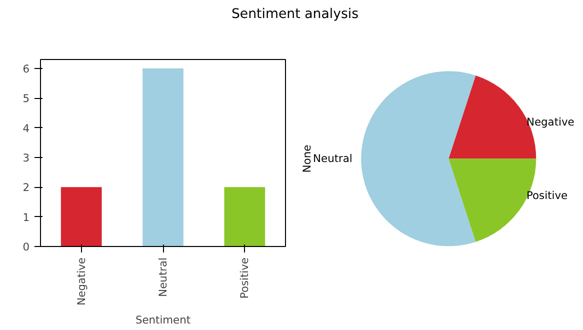  What do you see at coordinates (26, 69) in the screenshot?
I see `y-tick-label: 6` at bounding box center [26, 69].